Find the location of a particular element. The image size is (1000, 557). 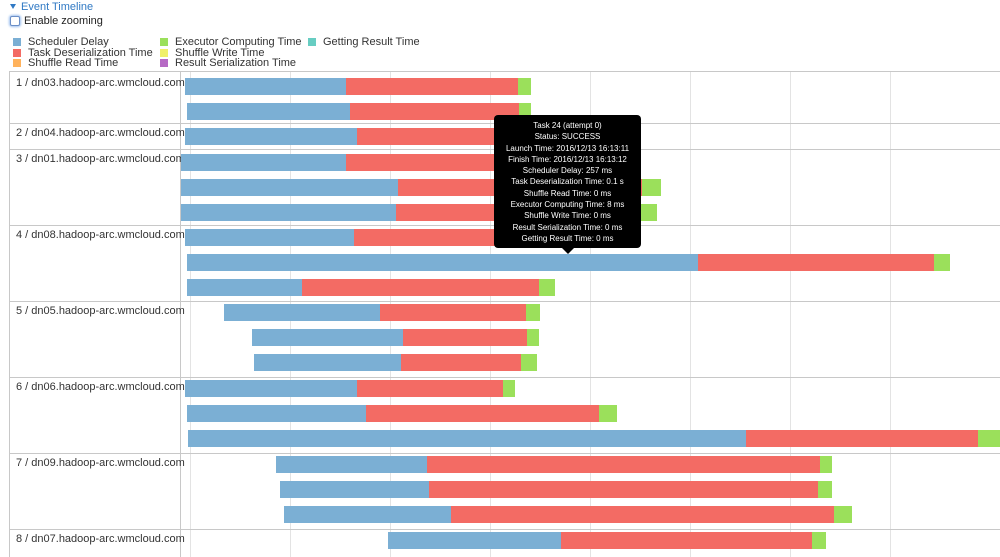

legend-item-shuffle-read: Shuffle Read Time is located at coordinates (66, 62).